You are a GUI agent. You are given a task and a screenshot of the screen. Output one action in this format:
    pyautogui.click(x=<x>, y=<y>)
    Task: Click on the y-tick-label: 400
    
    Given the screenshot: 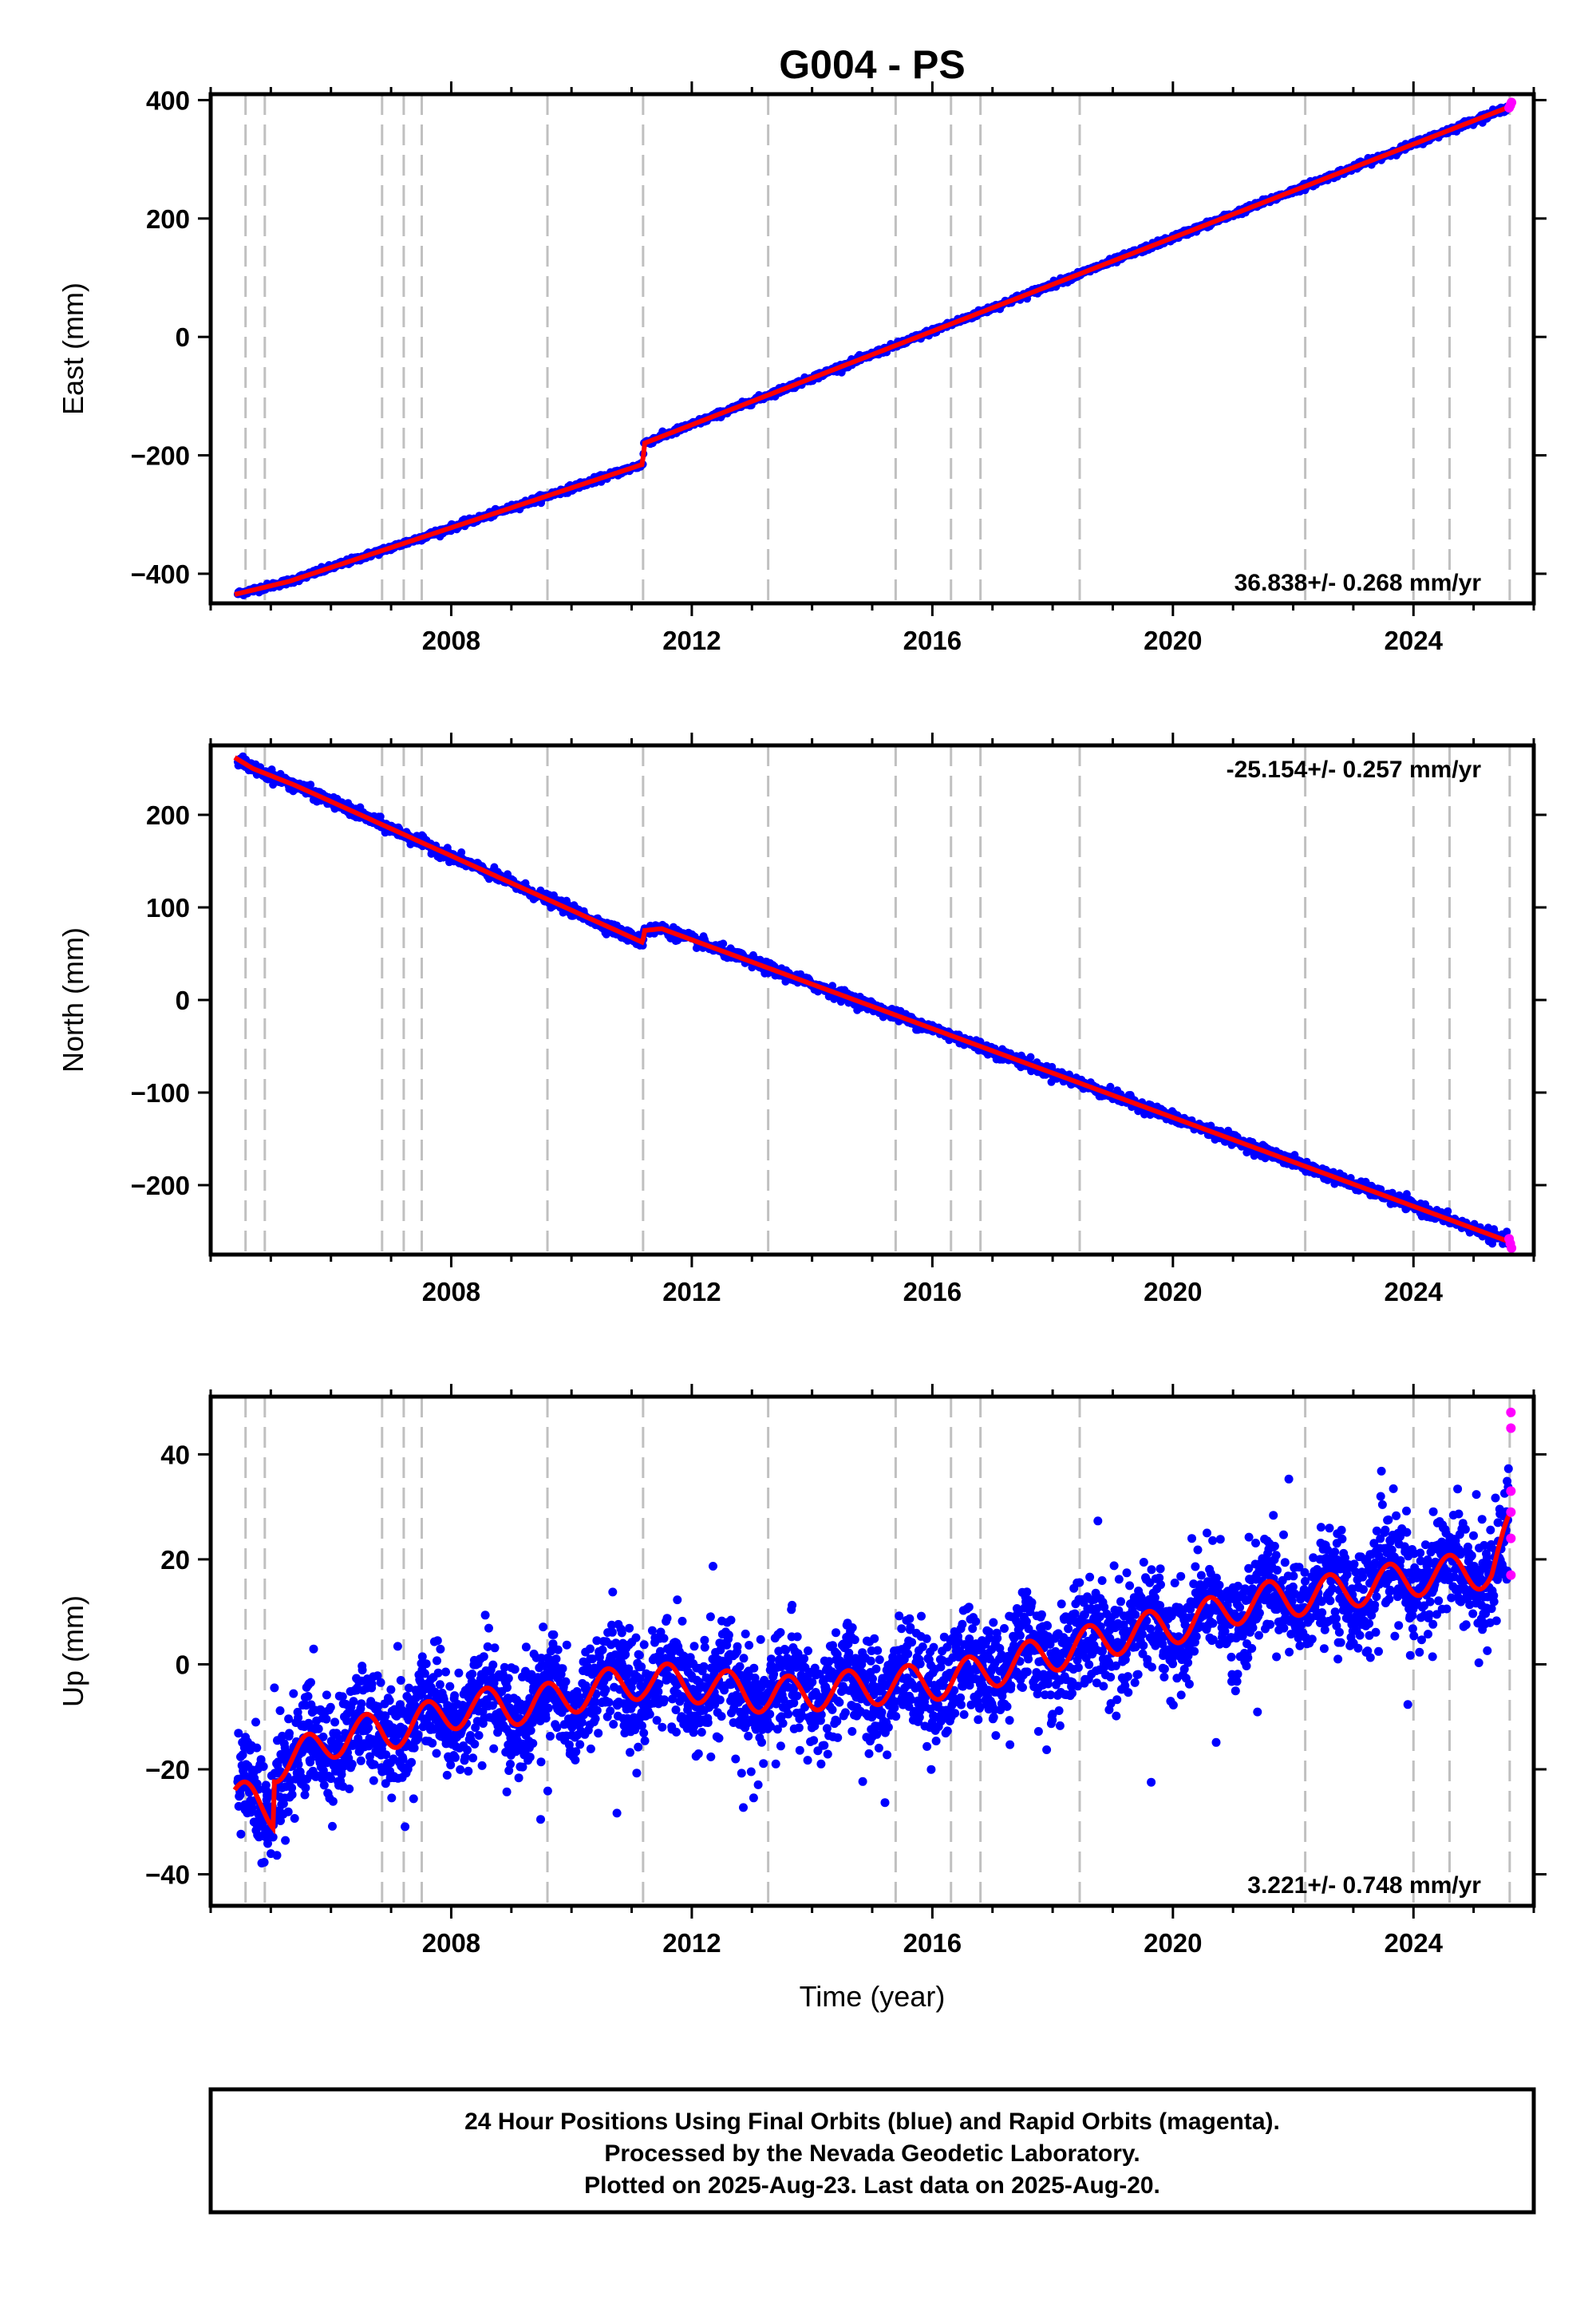 What is the action you would take?
    pyautogui.click(x=168, y=100)
    